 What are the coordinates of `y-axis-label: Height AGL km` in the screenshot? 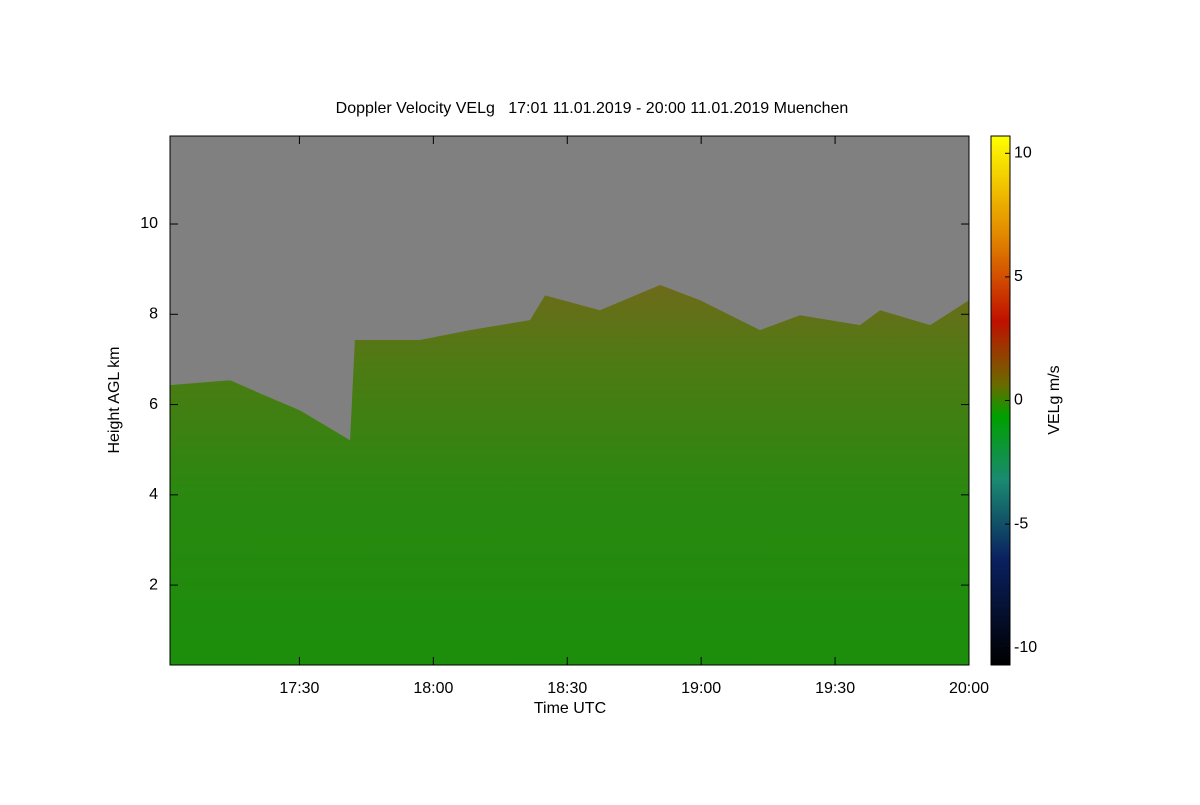 It's located at (114, 399).